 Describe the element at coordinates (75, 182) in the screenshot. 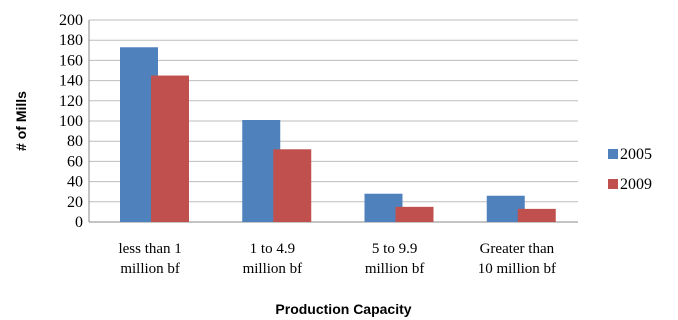

I see `y-tick-label: 40` at that location.